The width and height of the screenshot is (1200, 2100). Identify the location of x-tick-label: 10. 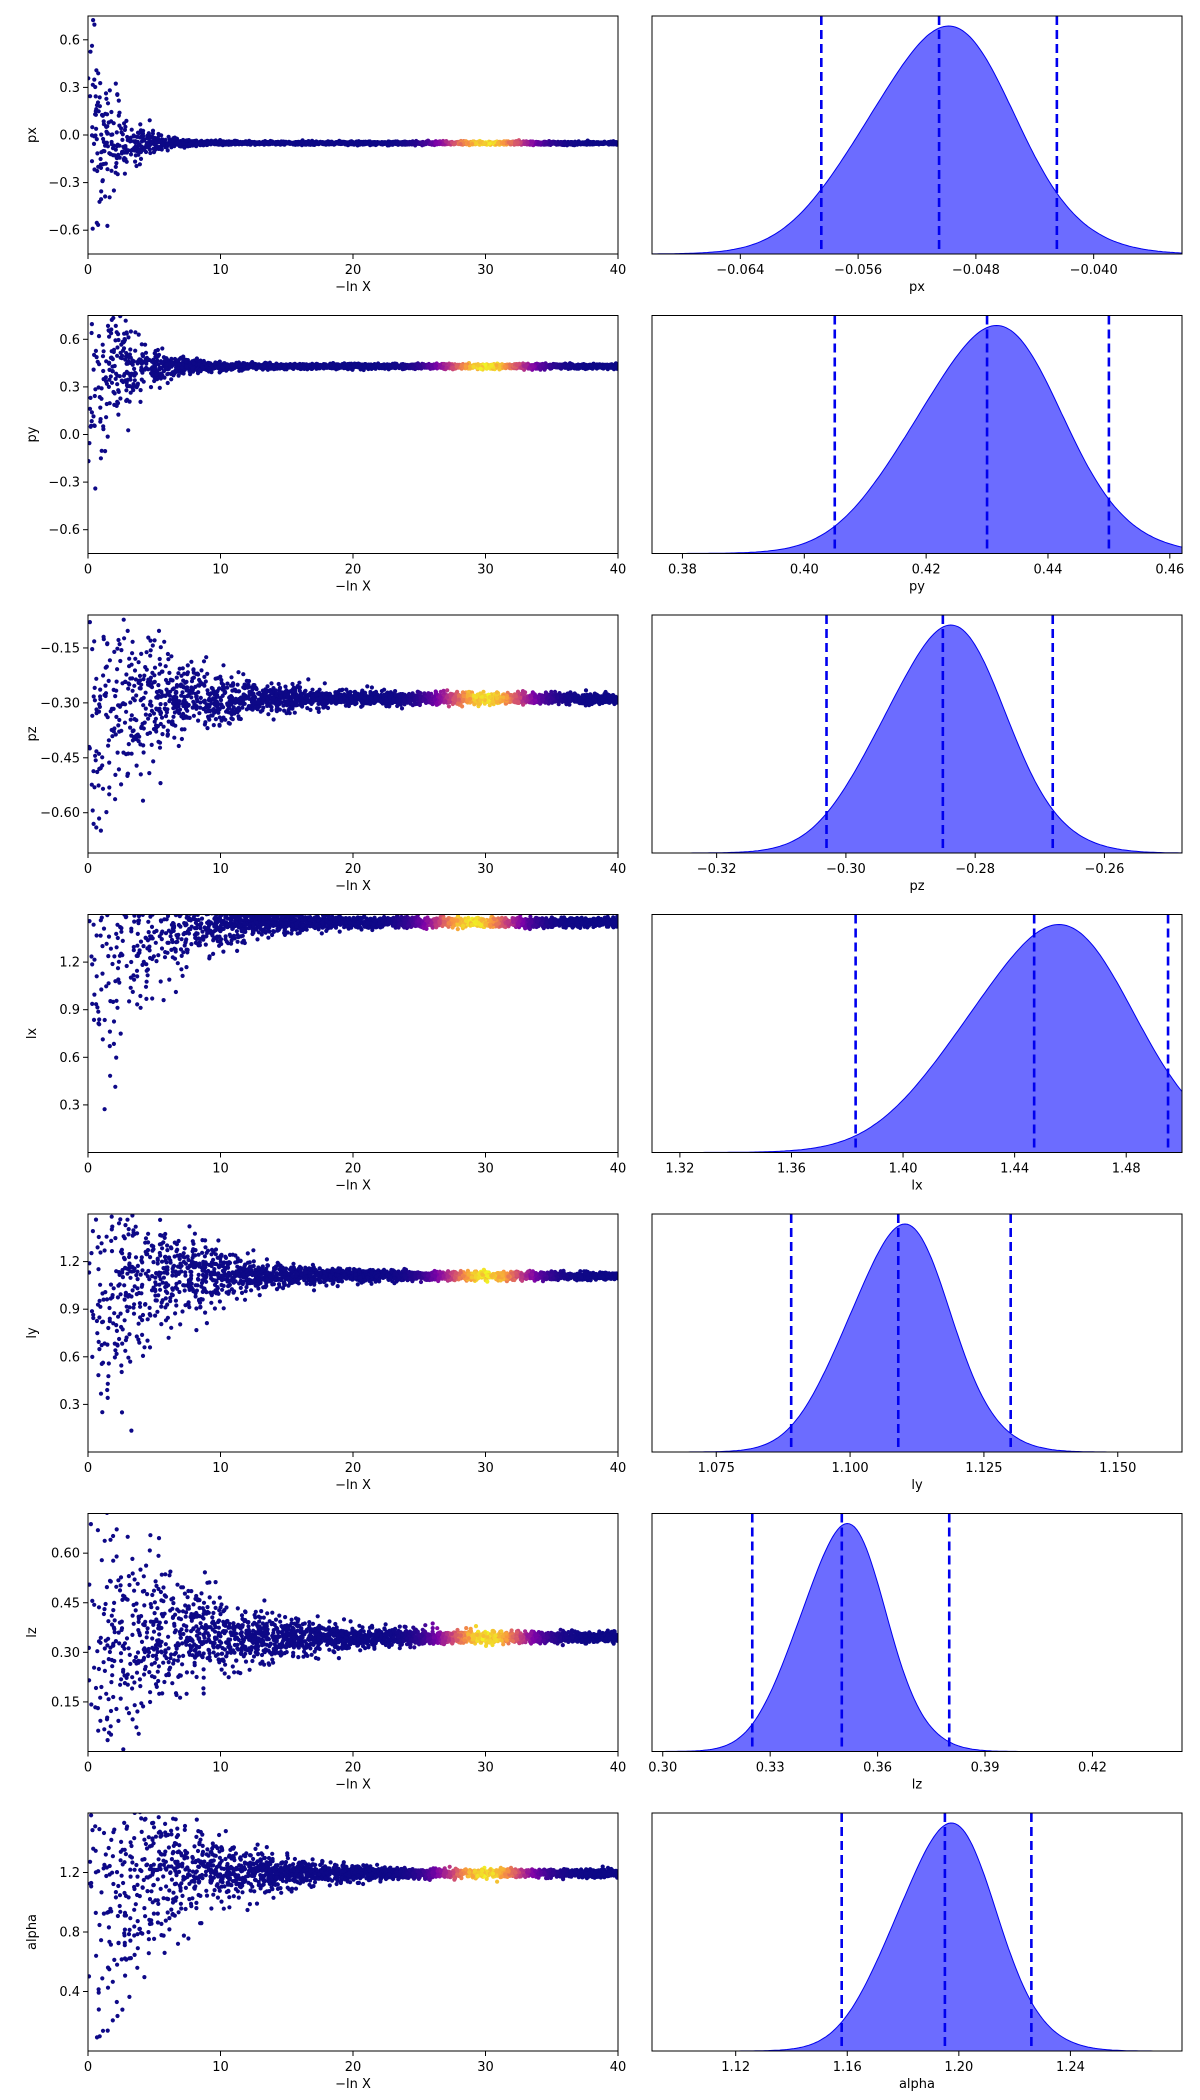
(220, 270).